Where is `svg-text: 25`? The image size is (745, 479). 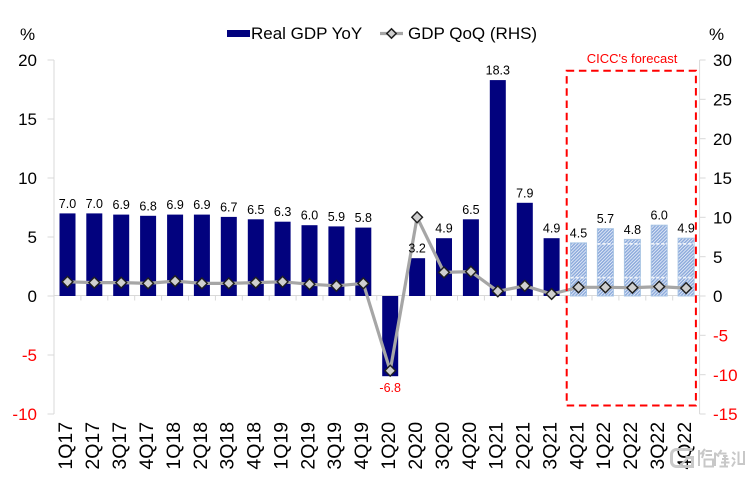
svg-text: 25 is located at coordinates (722, 99).